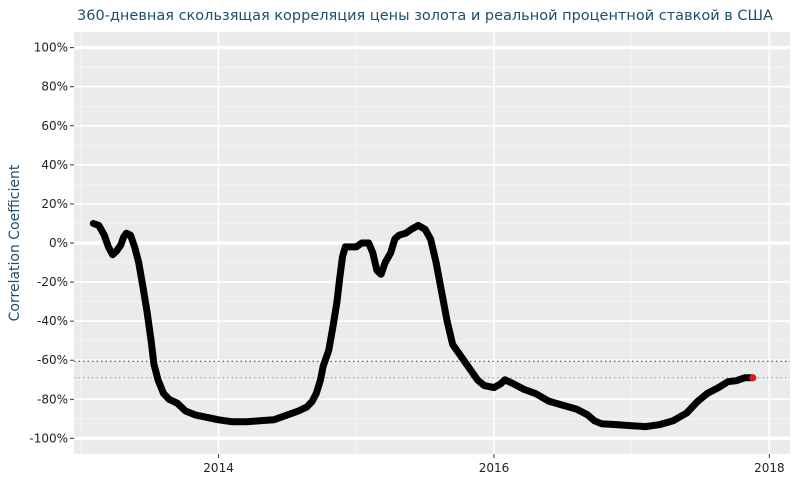 This screenshot has height=500, width=800. Describe the element at coordinates (52, 321) in the screenshot. I see `y-tick-label: -40%` at that location.